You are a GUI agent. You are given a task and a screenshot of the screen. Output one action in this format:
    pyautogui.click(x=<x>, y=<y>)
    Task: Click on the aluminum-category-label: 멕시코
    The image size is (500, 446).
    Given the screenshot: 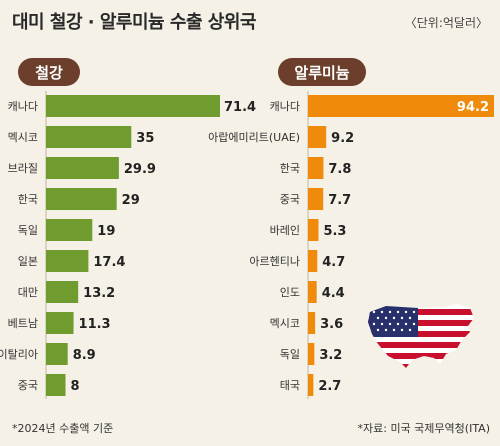 What is the action you would take?
    pyautogui.click(x=285, y=323)
    